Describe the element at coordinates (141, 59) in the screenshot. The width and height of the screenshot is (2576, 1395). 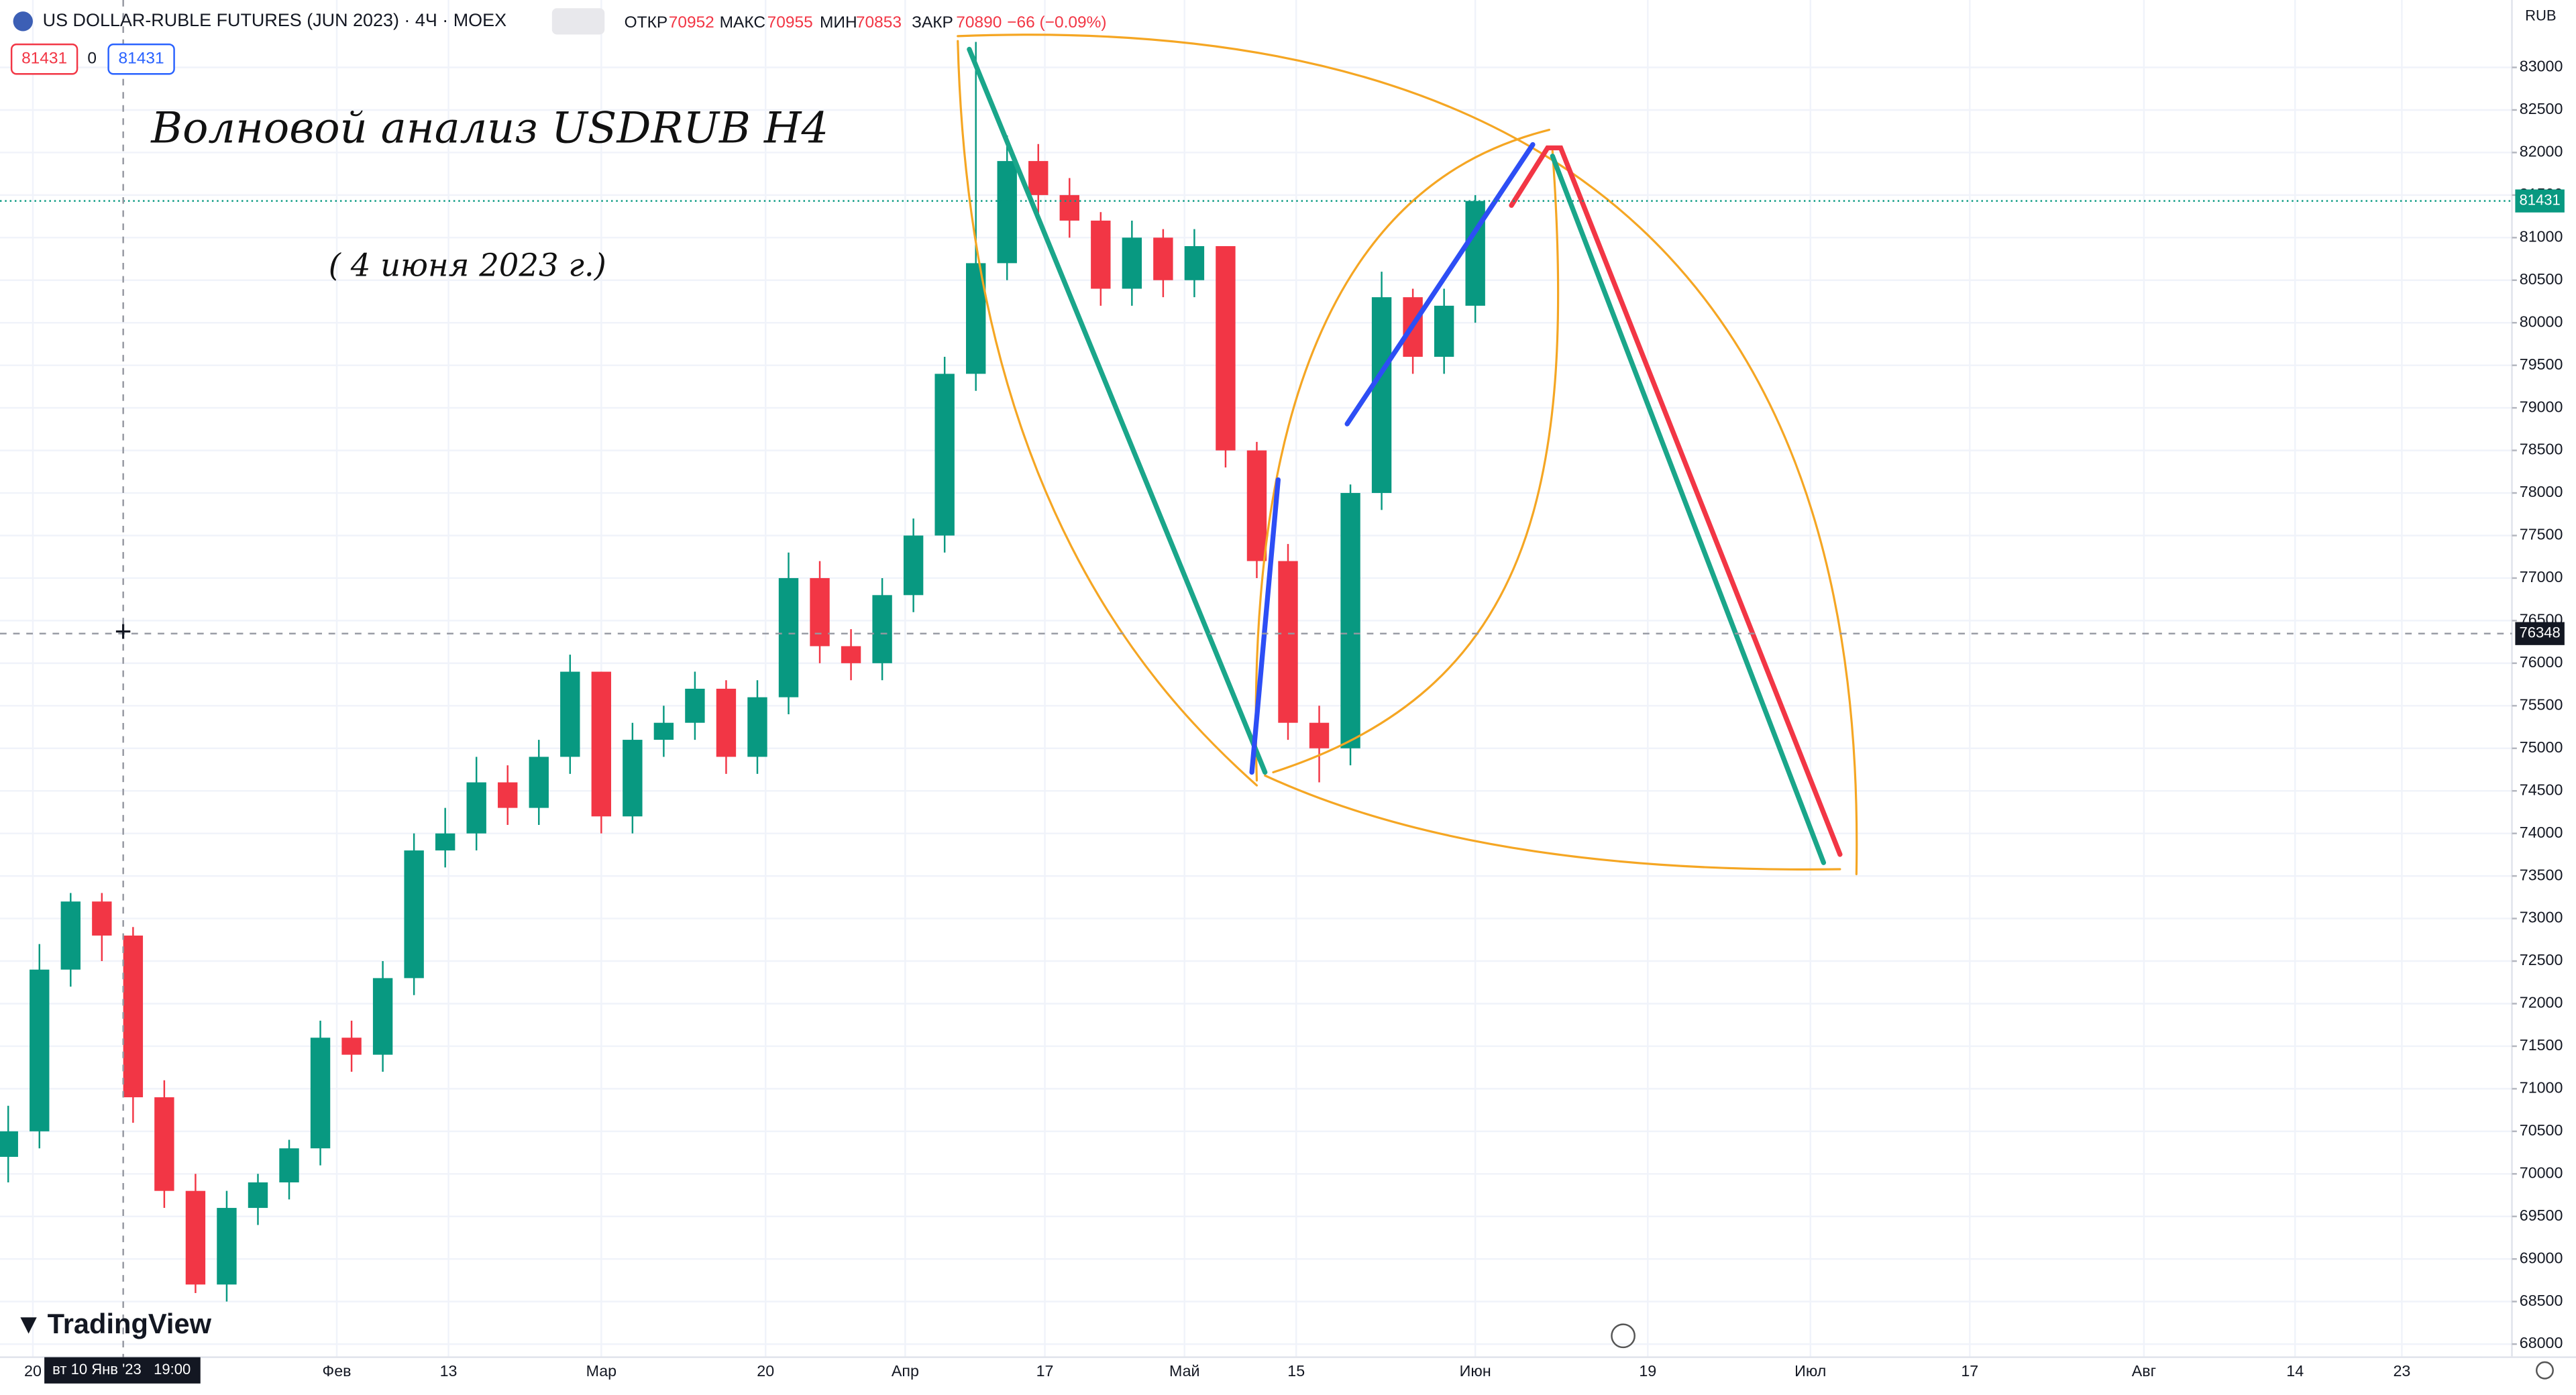
I see `ask-box` at that location.